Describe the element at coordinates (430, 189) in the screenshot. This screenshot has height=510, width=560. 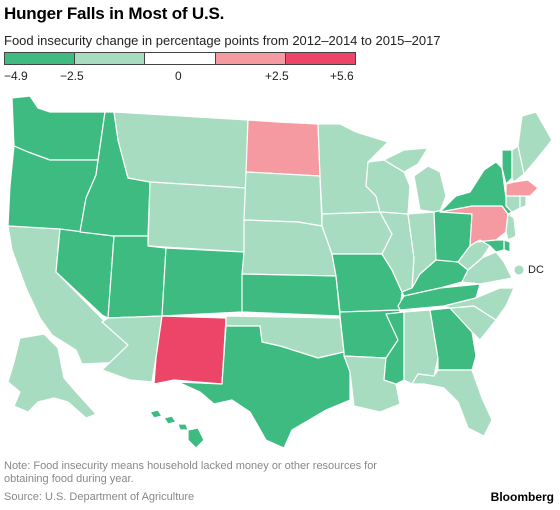
I see `state-michigan` at that location.